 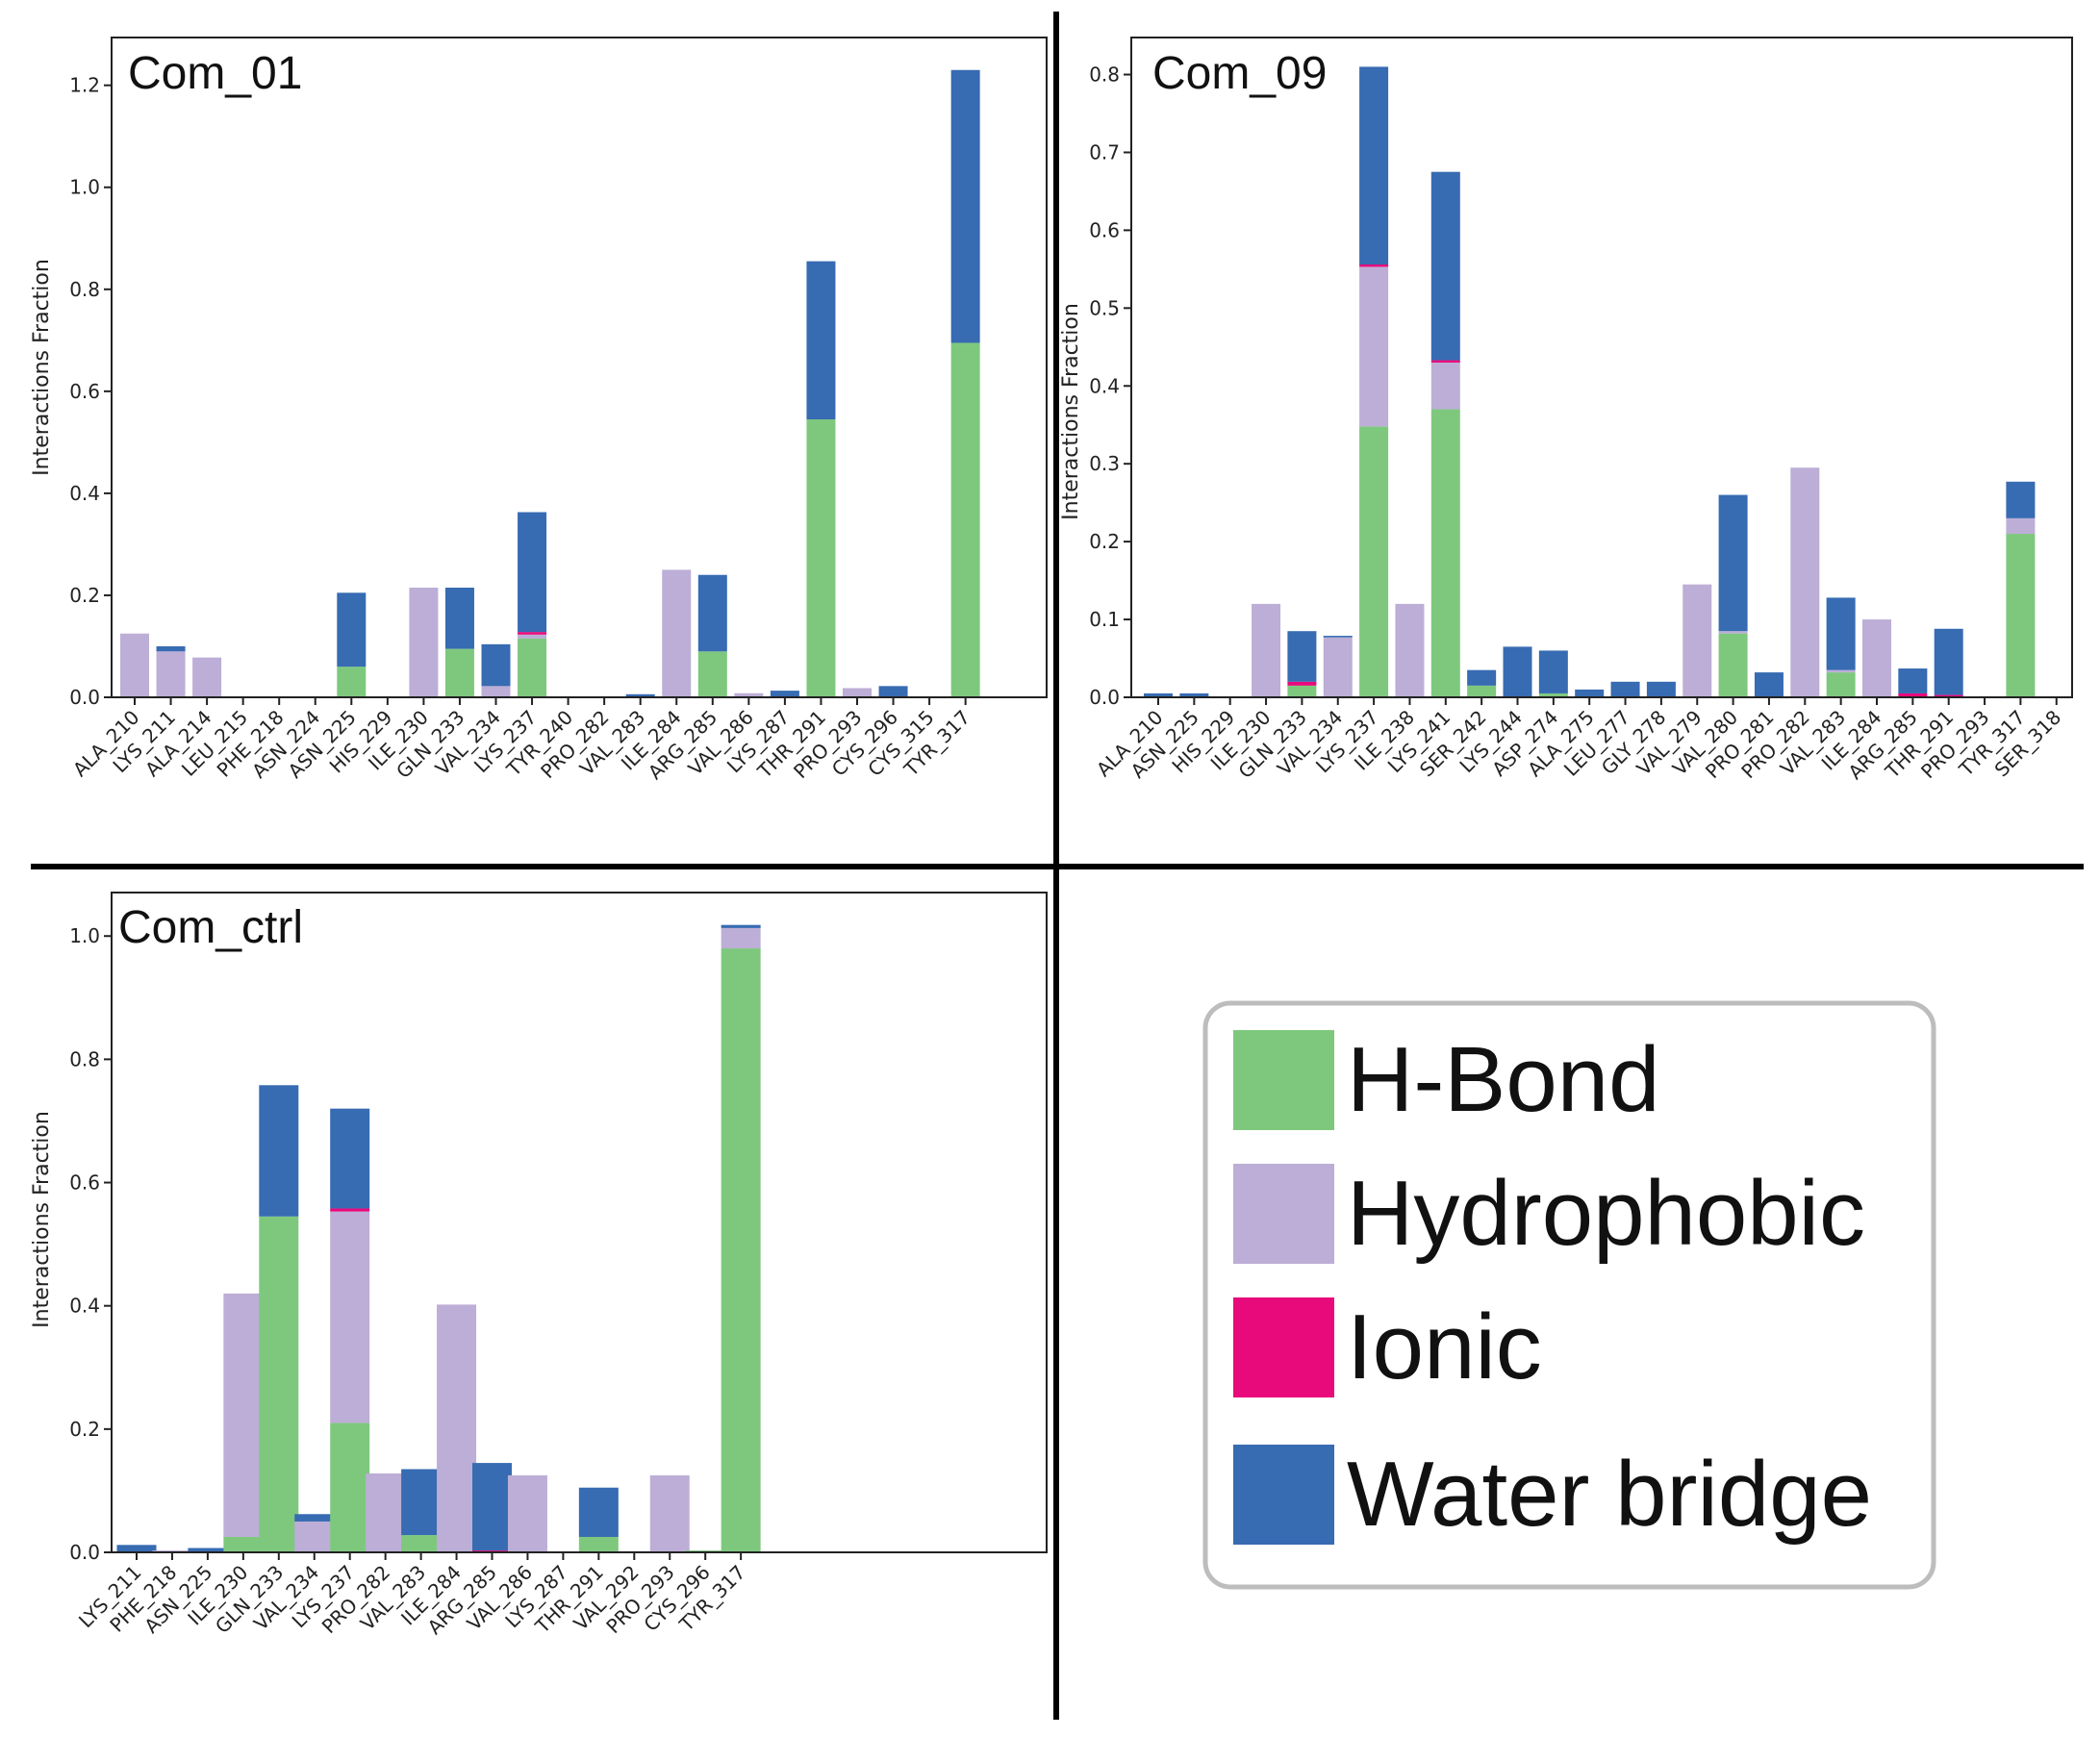 I want to click on legend-label-hbond: H-Bond, so click(x=1503, y=1079).